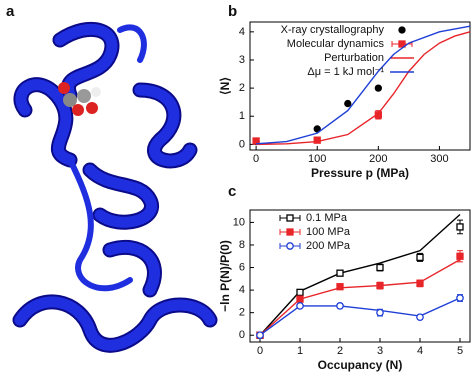 The height and width of the screenshot is (375, 474). I want to click on x-tick-label: 2, so click(340, 351).